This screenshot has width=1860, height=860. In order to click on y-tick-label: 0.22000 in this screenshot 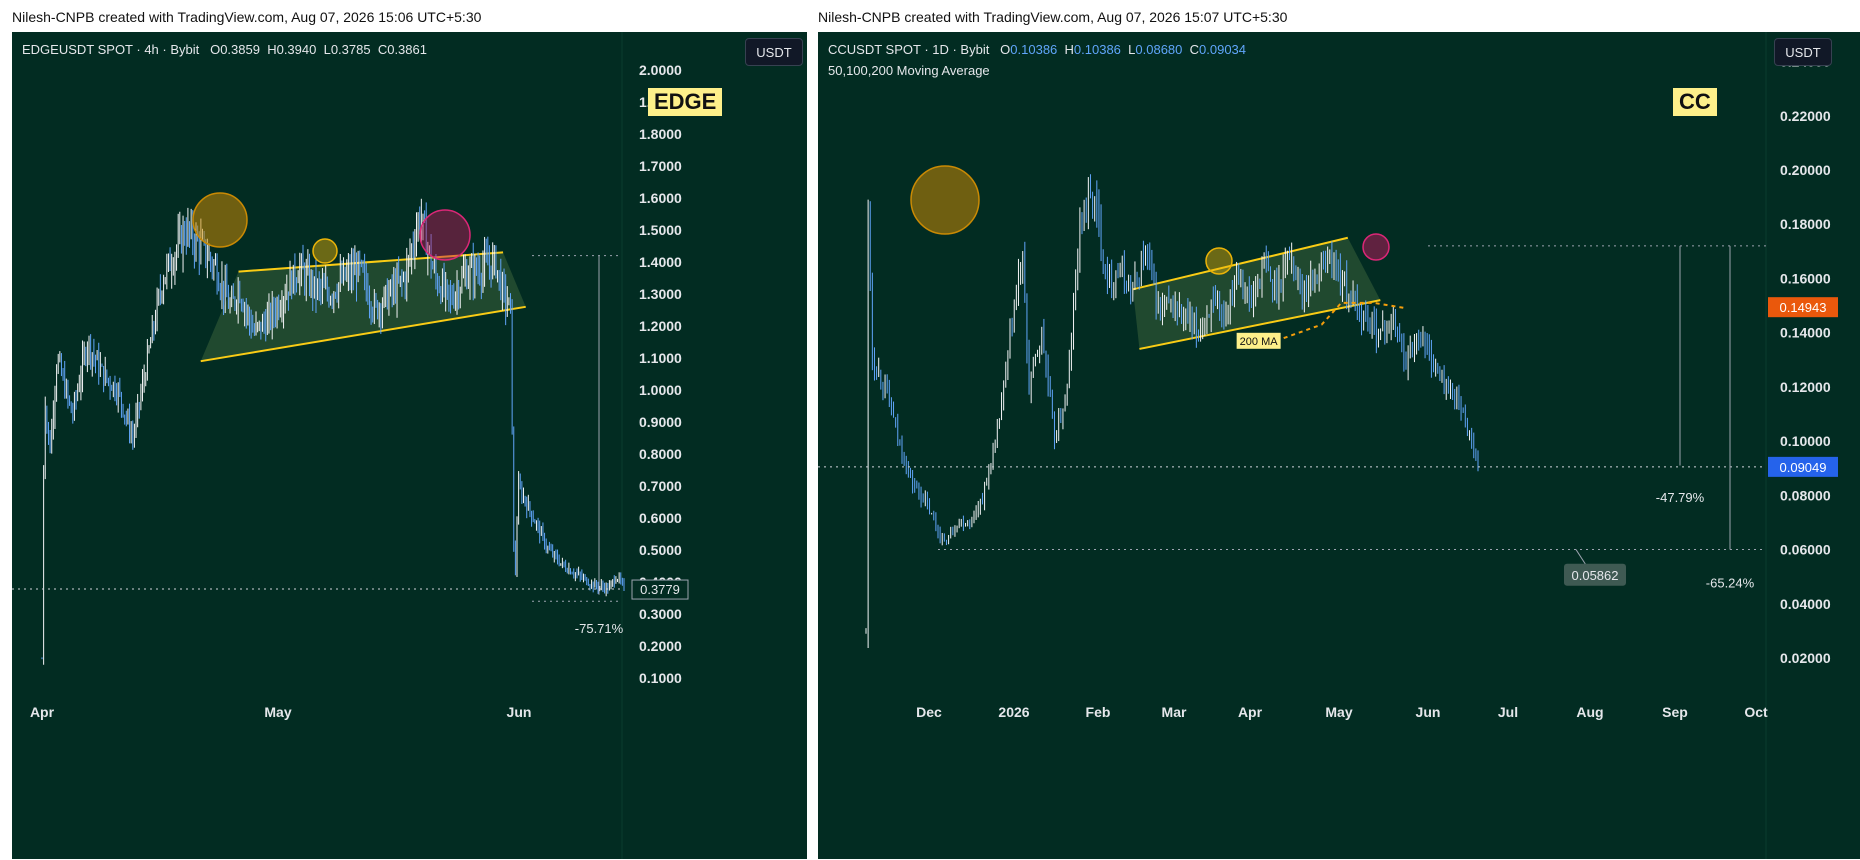, I will do `click(1805, 116)`.